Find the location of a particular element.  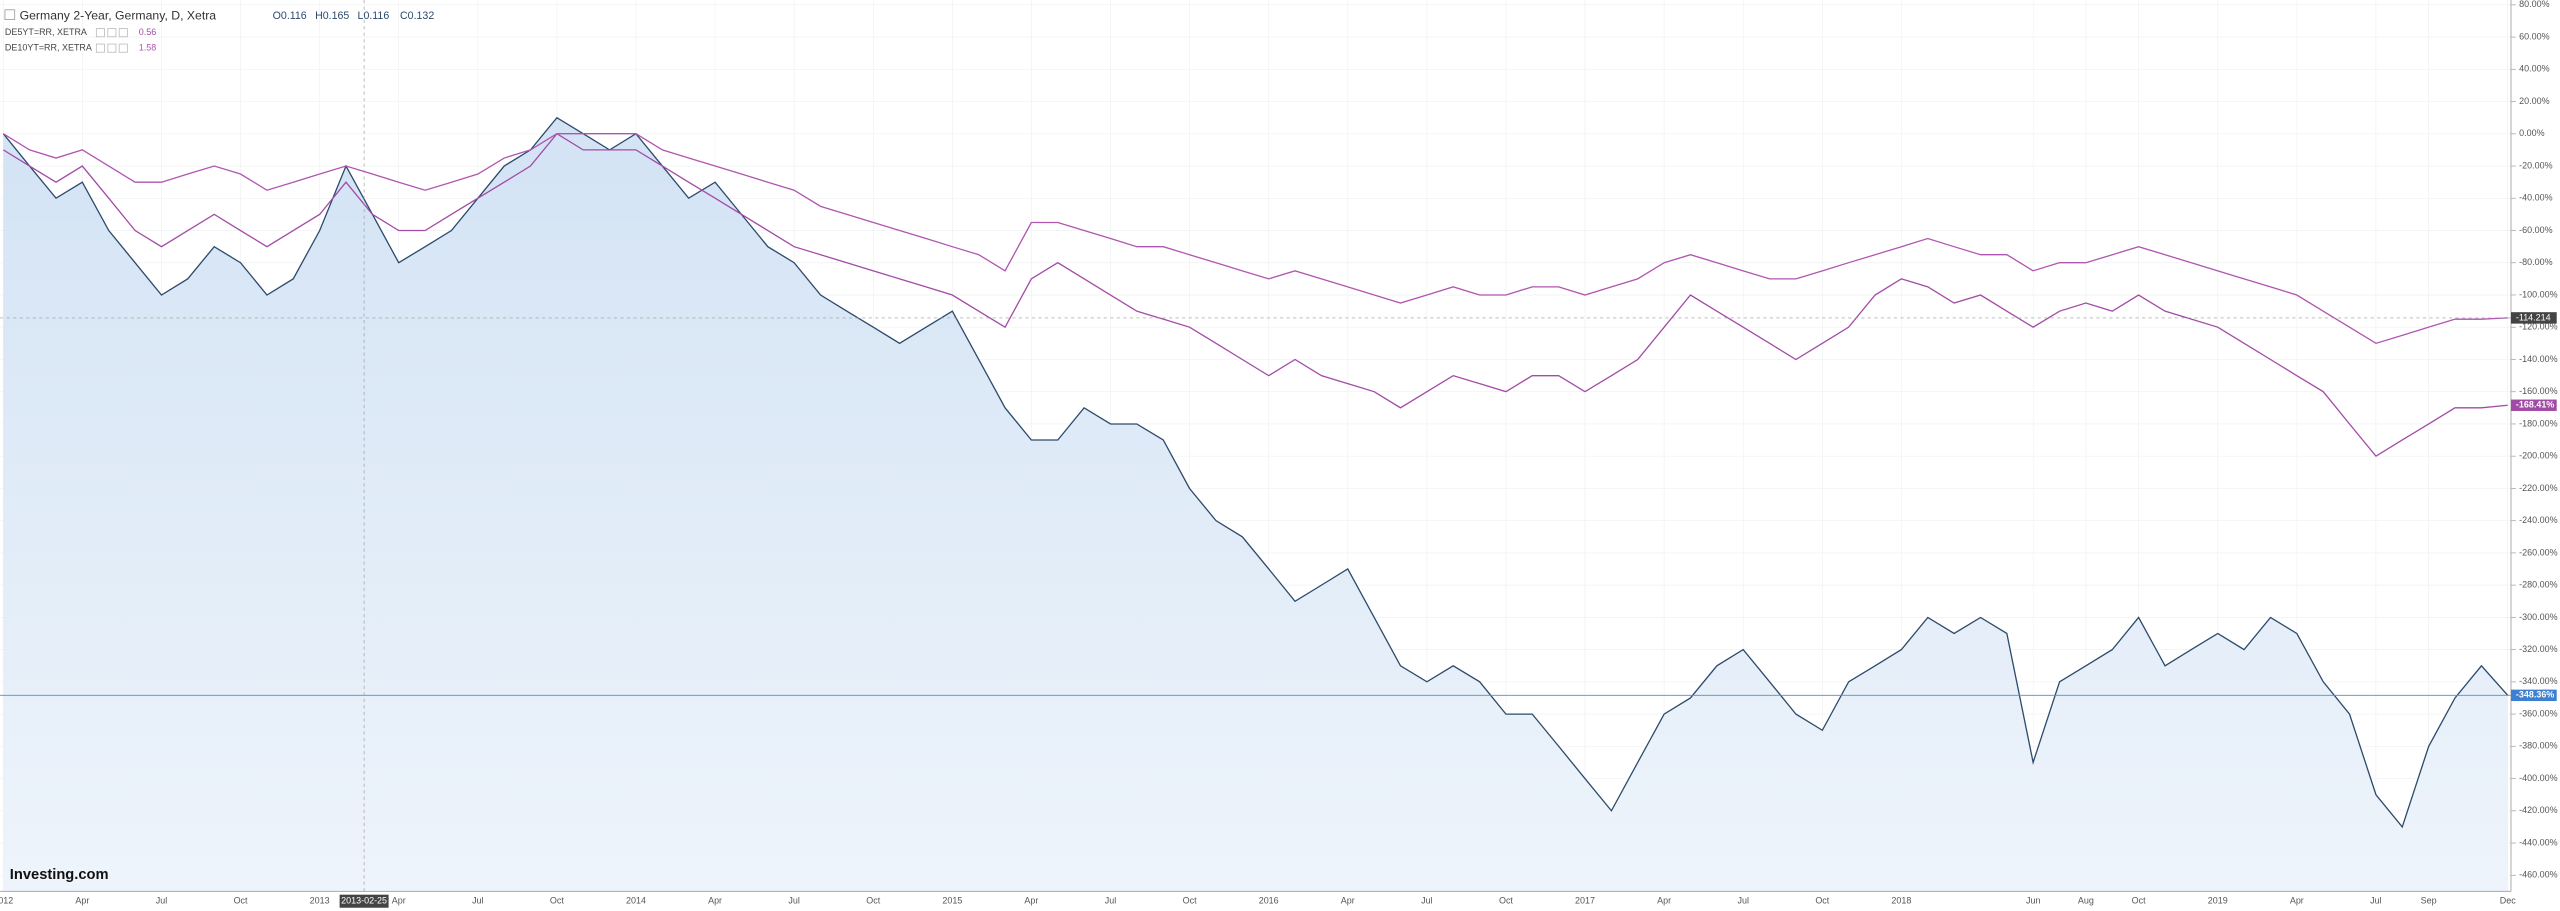

y-tick-label: -320.00% is located at coordinates (2538, 649).